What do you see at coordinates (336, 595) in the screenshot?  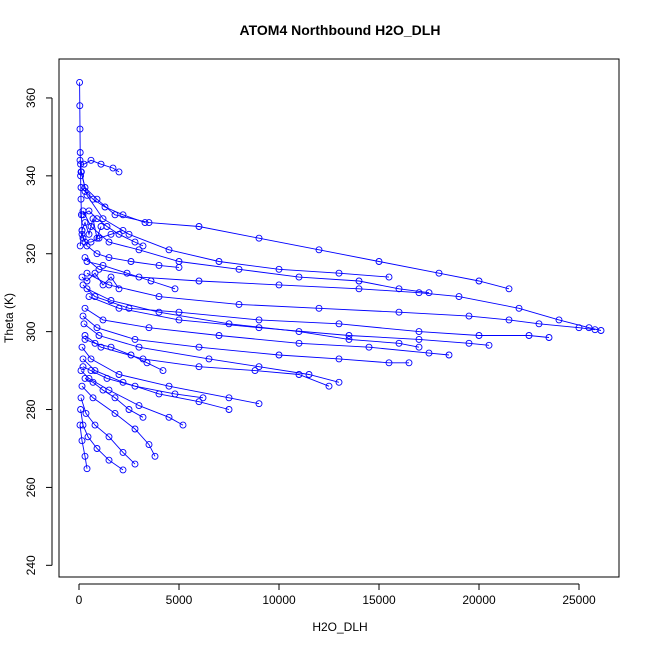 I see `x-axis: 0 5000 10000 15000 20000 25000` at bounding box center [336, 595].